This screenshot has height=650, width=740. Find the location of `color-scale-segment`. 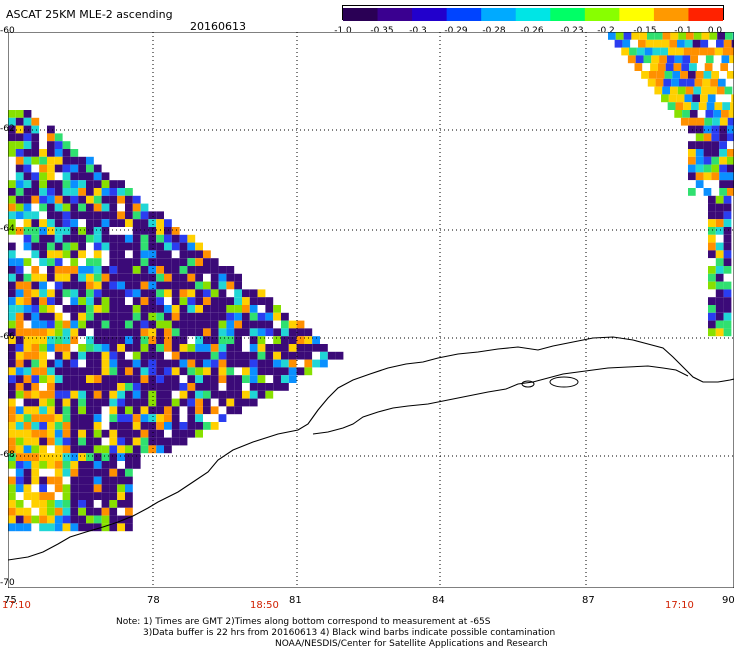

color-scale-segment is located at coordinates (706, 14).